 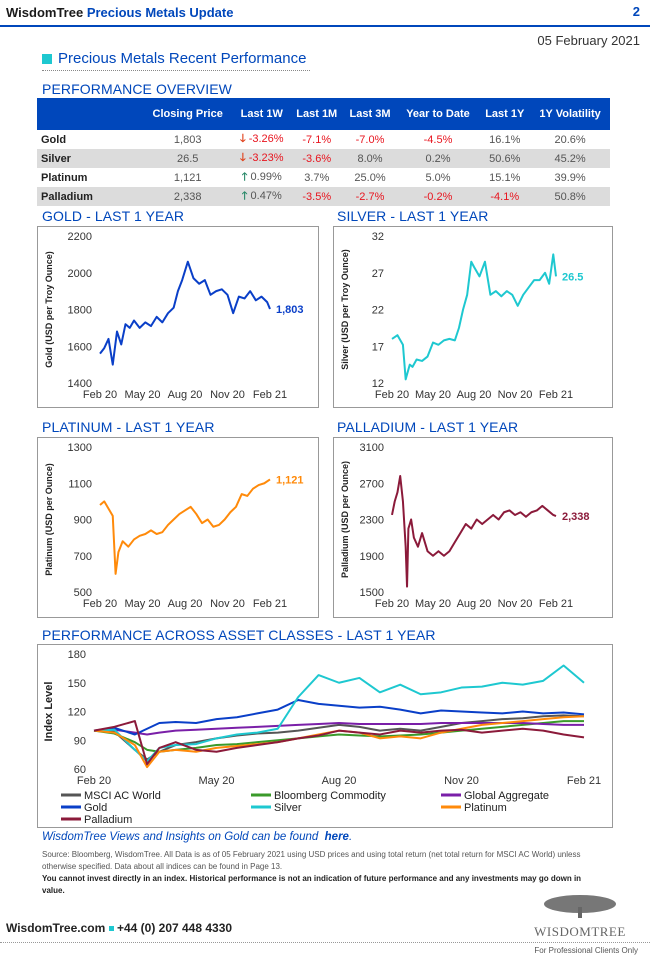 I want to click on column-header: Last 1W, so click(x=262, y=114).